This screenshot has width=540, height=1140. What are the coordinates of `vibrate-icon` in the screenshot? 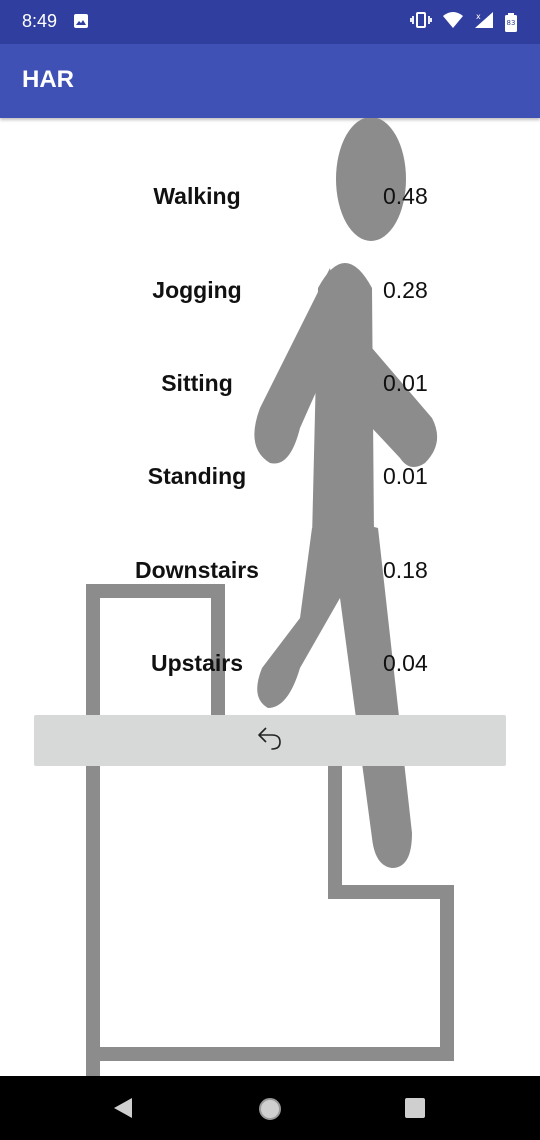 It's located at (421, 22).